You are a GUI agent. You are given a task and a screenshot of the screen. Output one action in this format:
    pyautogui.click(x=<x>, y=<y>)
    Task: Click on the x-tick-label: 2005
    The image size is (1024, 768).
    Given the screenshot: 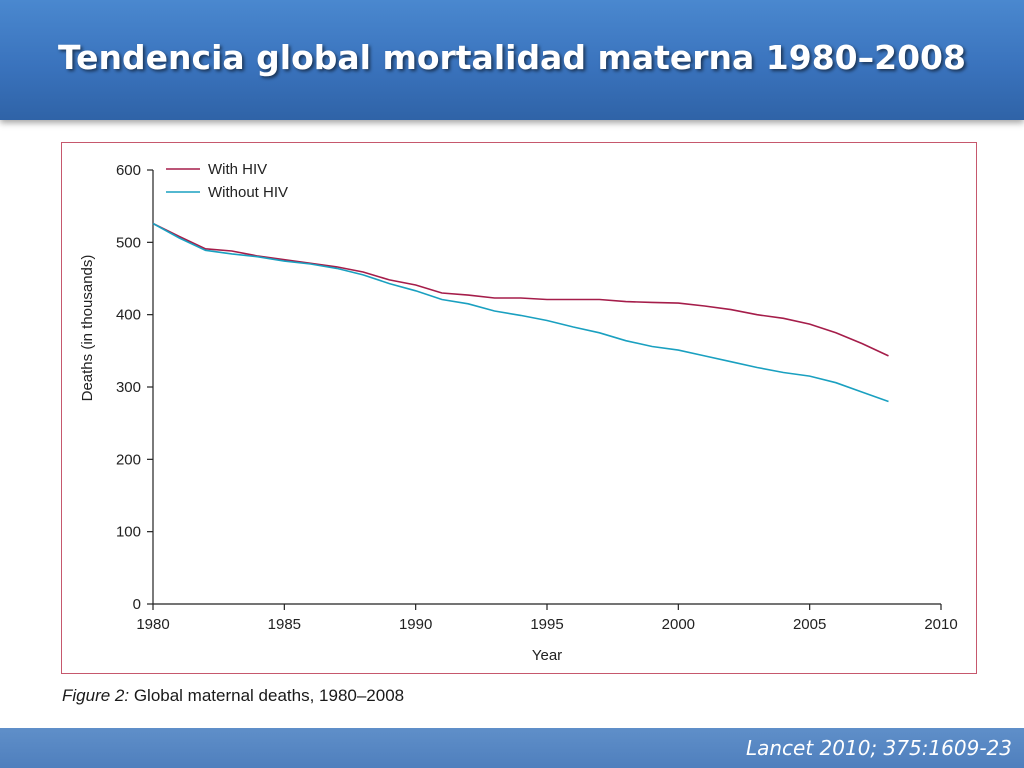 What is the action you would take?
    pyautogui.click(x=809, y=624)
    